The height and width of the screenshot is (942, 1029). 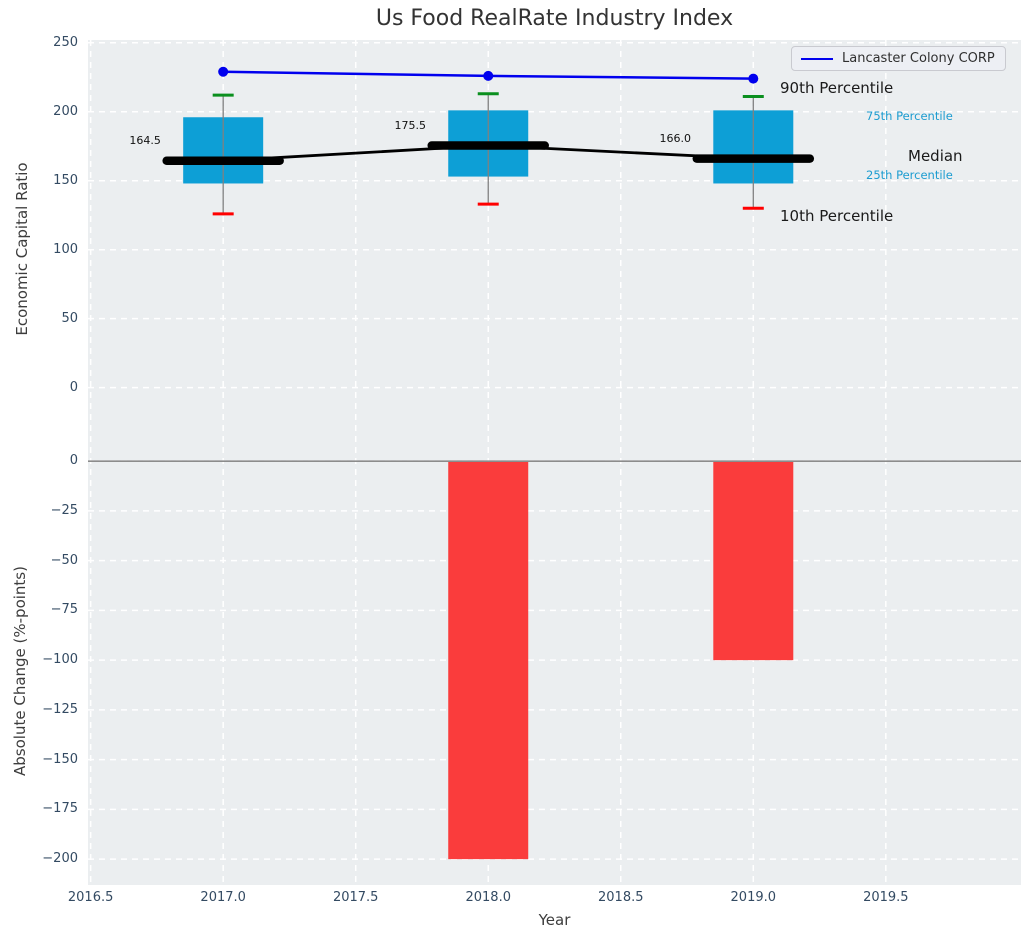 What do you see at coordinates (935, 156) in the screenshot?
I see `median-label: Median` at bounding box center [935, 156].